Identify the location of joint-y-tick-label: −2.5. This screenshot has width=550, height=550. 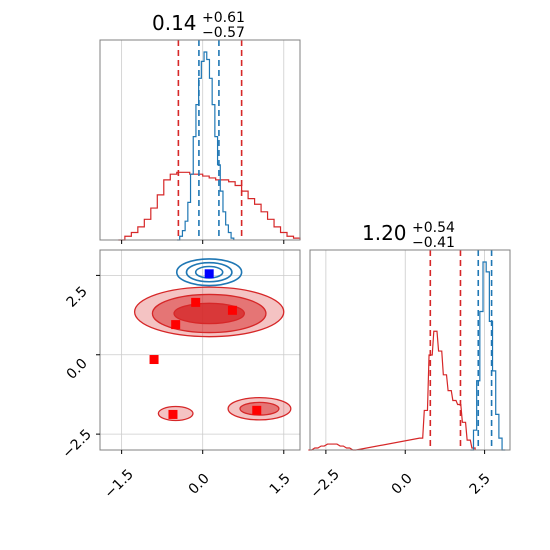
(76, 443).